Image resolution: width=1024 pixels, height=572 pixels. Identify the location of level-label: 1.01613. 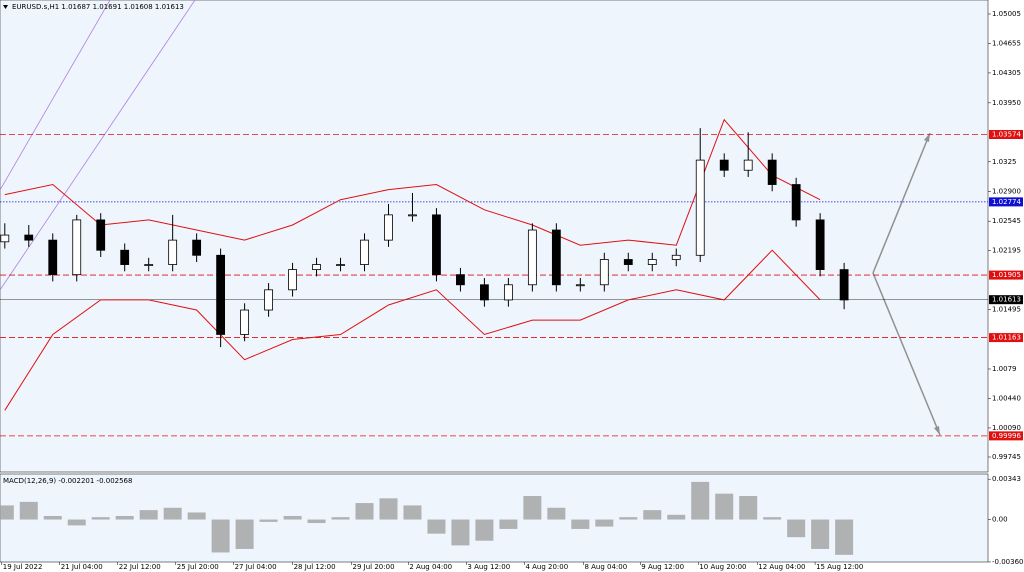
(1006, 300).